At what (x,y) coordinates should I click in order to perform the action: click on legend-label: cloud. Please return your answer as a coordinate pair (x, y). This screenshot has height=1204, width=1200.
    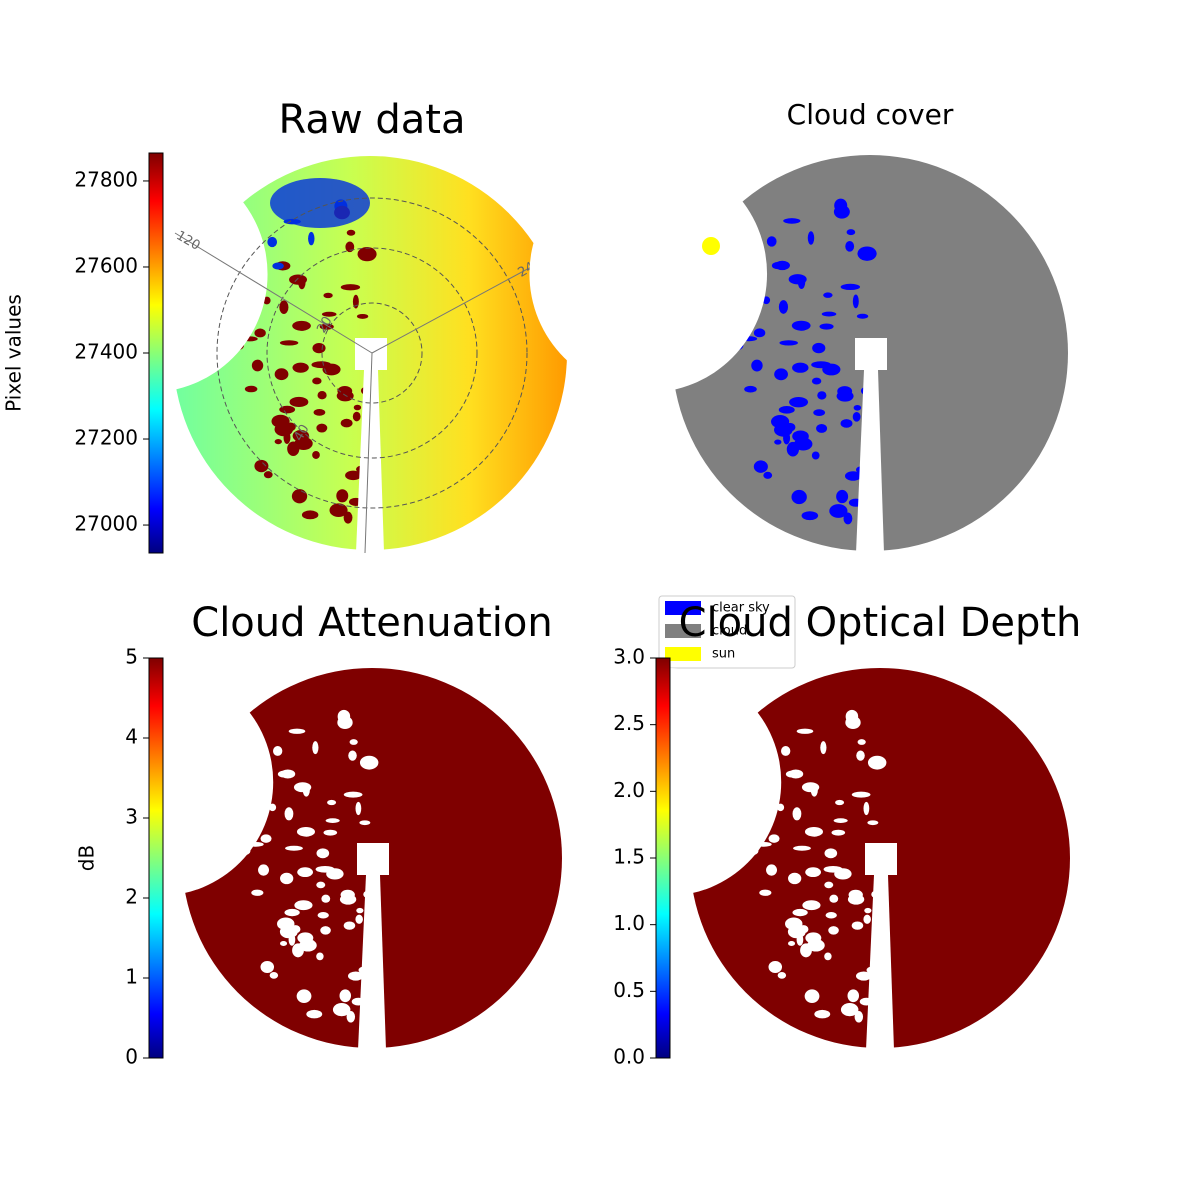
    Looking at the image, I should click on (729, 631).